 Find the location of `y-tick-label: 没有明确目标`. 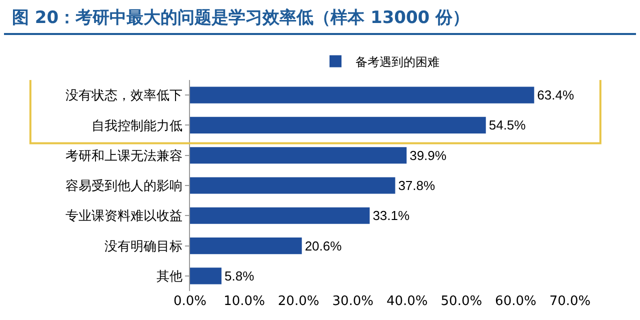

y-tick-label: 没有明确目标 is located at coordinates (143, 246).